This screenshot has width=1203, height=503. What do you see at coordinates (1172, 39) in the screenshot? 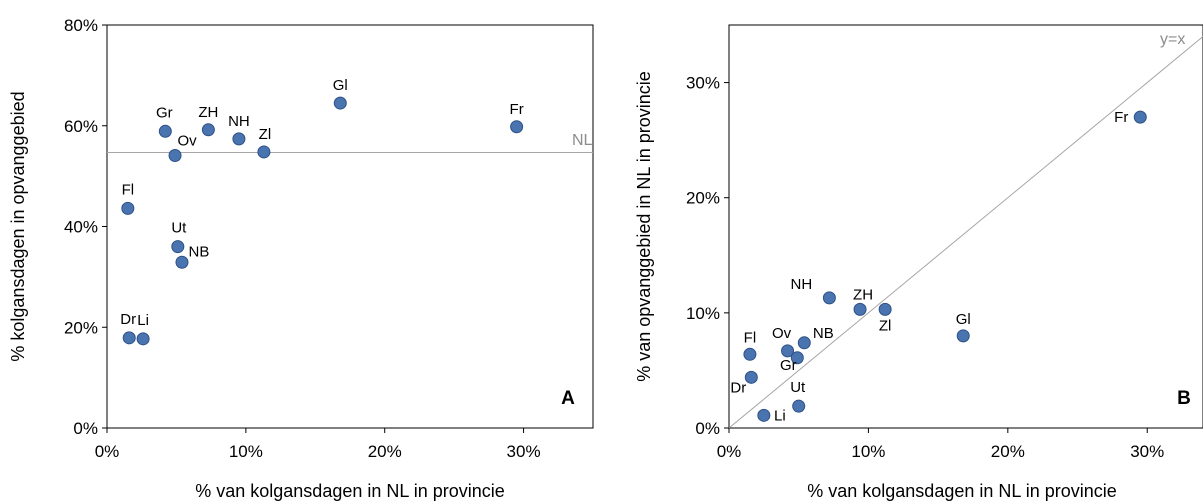
I see `reference-line-label: y=x` at bounding box center [1172, 39].